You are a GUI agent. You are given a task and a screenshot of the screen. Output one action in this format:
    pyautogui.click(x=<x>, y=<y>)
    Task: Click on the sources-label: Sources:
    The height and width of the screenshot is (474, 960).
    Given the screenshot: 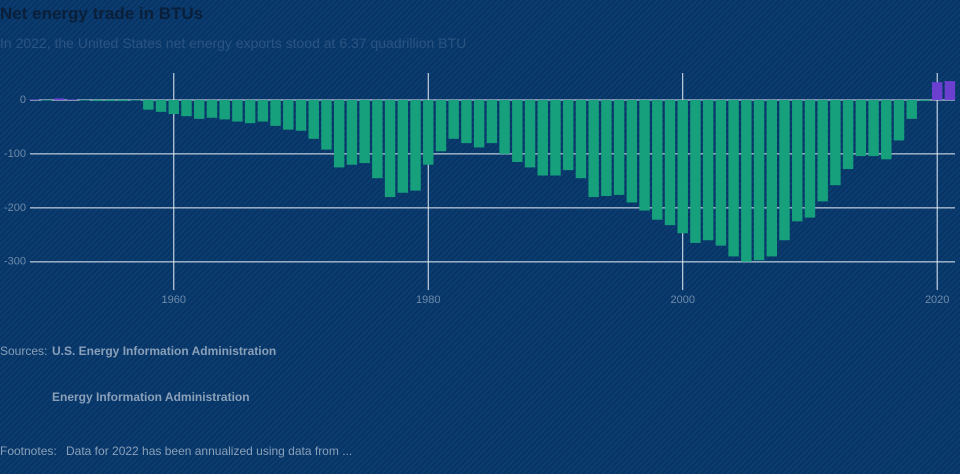 What is the action you would take?
    pyautogui.click(x=24, y=351)
    